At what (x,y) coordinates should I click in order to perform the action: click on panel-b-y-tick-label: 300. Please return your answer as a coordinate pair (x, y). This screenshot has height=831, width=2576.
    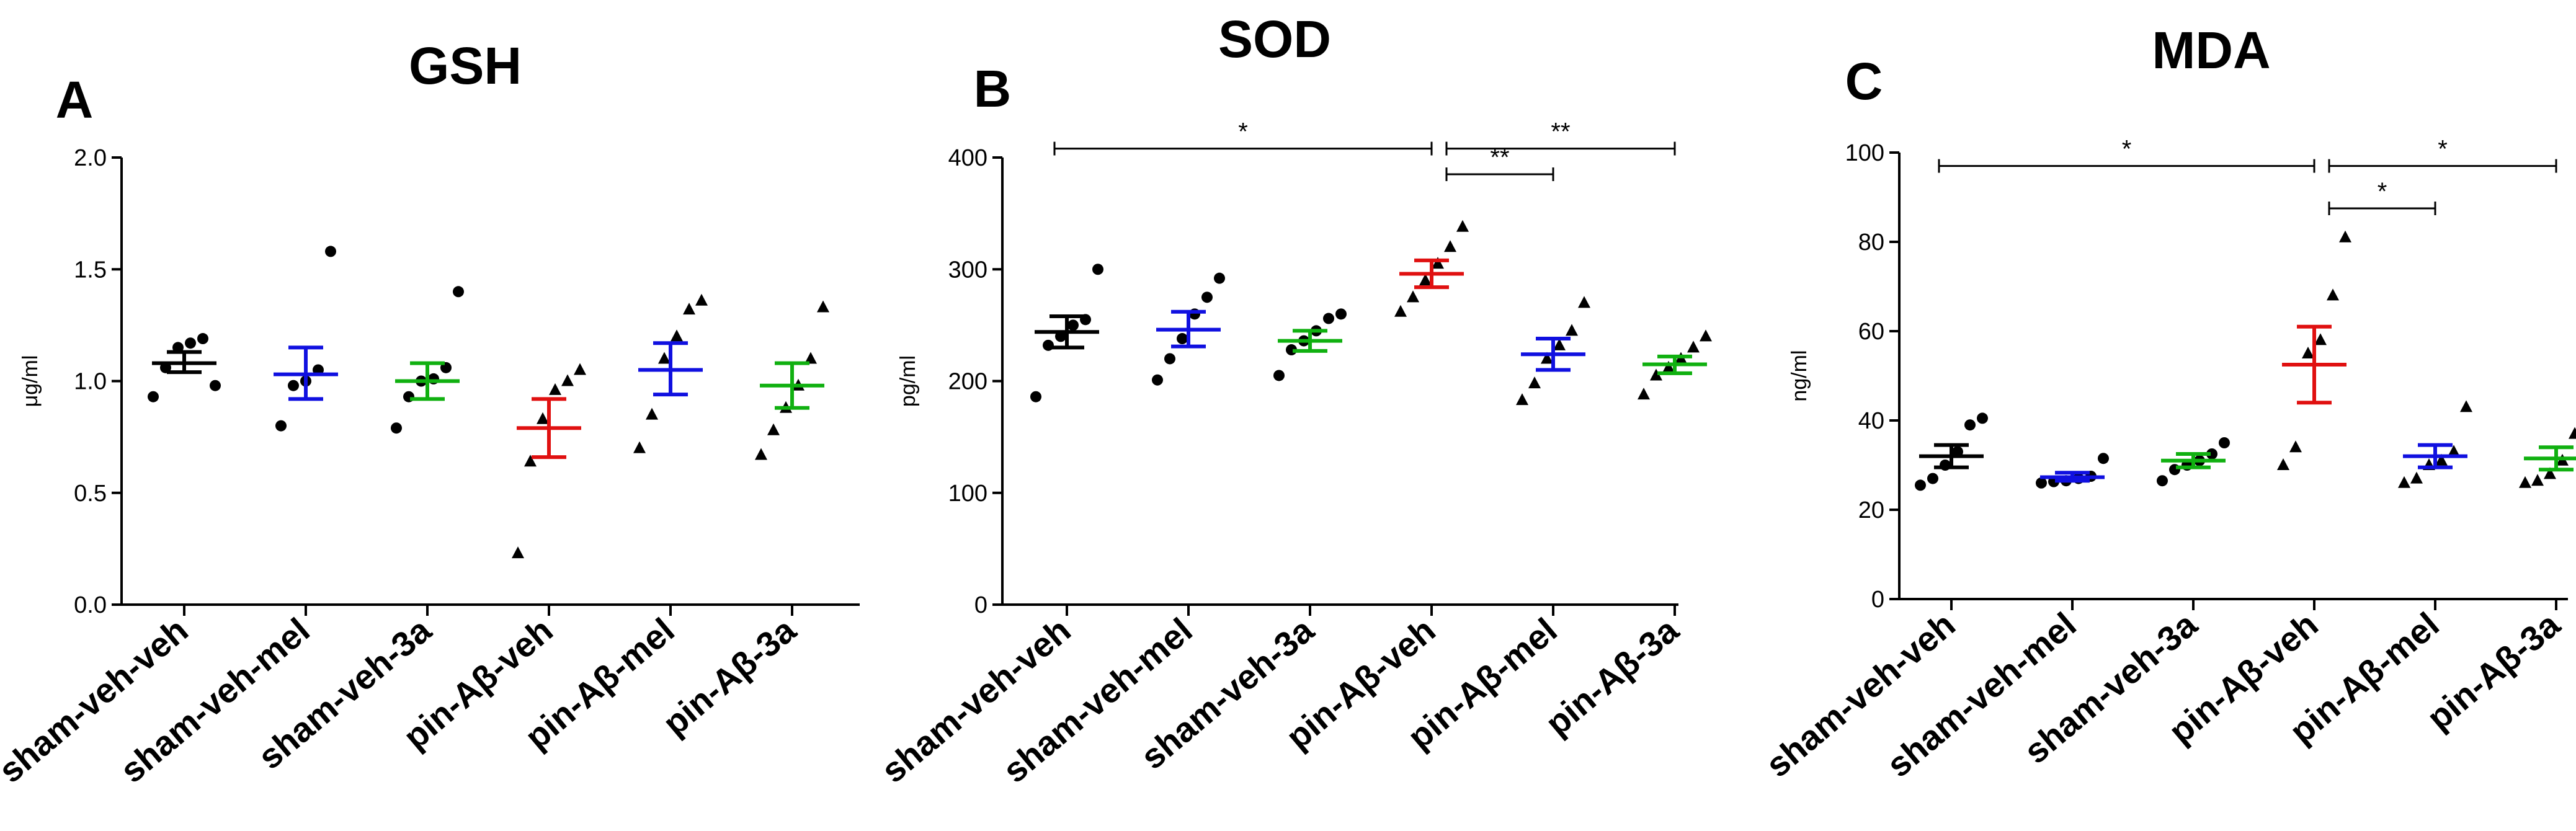
    Looking at the image, I should click on (968, 270).